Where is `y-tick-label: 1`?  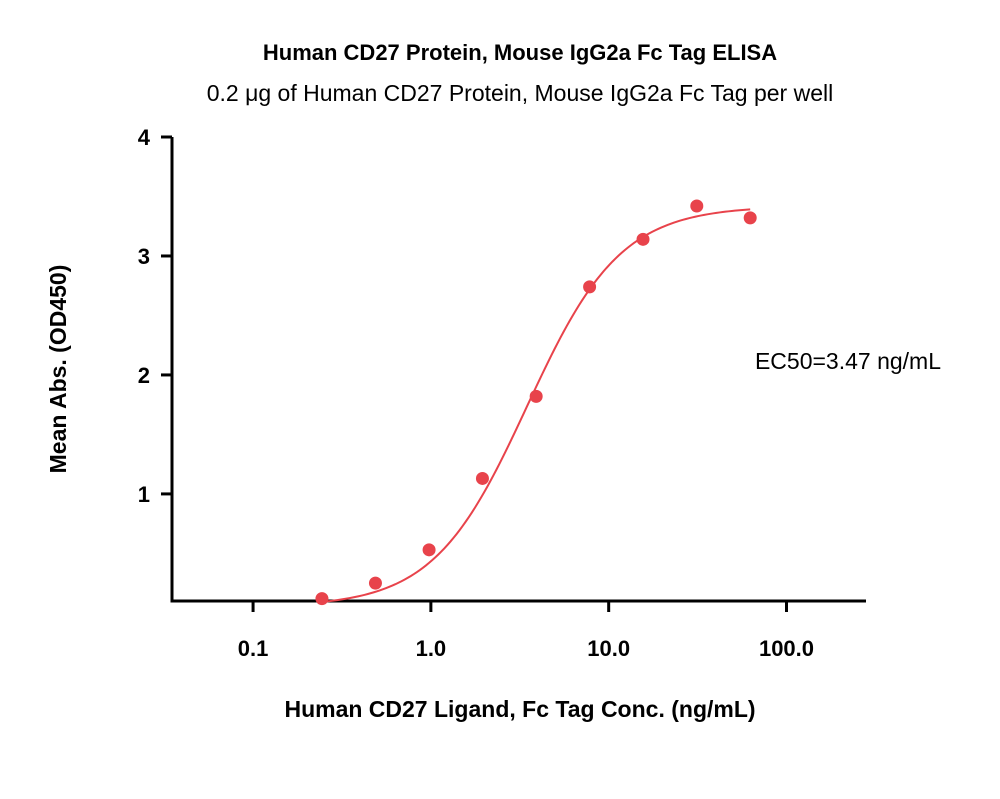 y-tick-label: 1 is located at coordinates (144, 494).